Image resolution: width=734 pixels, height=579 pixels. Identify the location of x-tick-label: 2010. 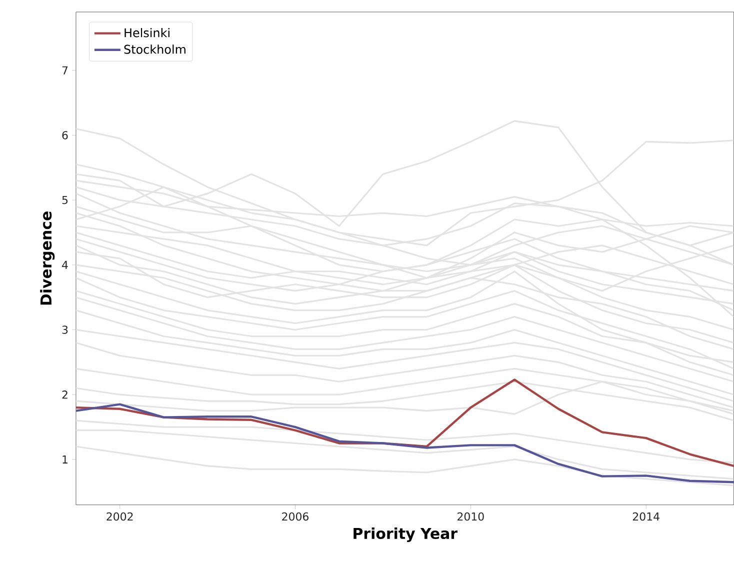
(471, 516).